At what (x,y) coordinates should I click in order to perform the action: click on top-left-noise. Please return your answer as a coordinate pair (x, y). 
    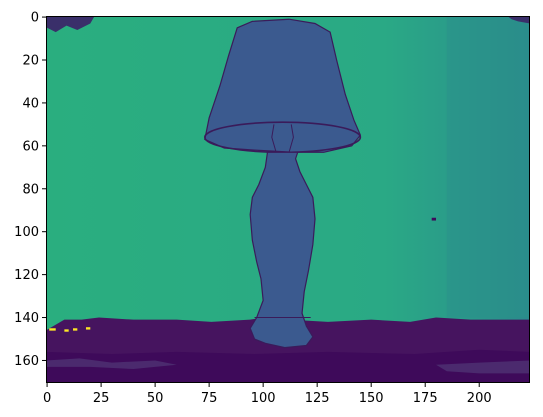
    Looking at the image, I should click on (70, 24).